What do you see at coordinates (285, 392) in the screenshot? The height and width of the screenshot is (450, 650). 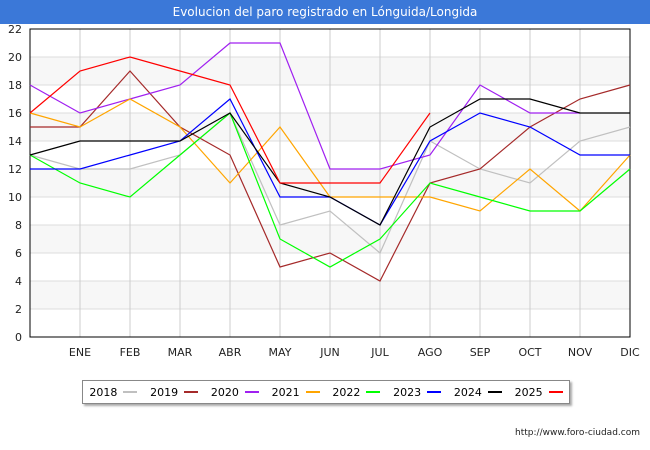 I see `legend-label: 2021` at bounding box center [285, 392].